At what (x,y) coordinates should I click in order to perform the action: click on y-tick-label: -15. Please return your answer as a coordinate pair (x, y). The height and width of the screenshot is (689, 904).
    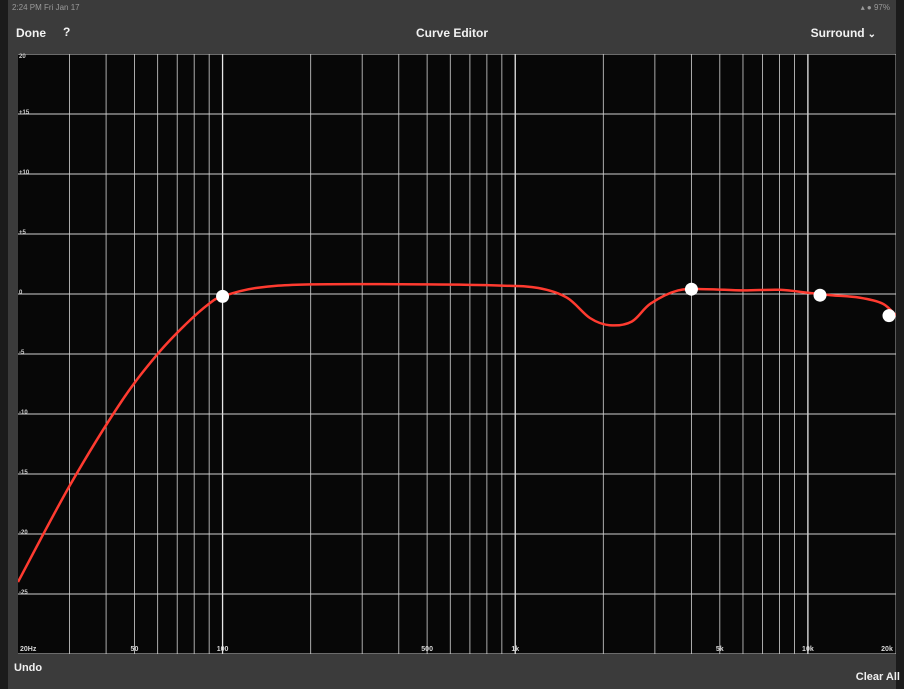
    Looking at the image, I should click on (23, 473).